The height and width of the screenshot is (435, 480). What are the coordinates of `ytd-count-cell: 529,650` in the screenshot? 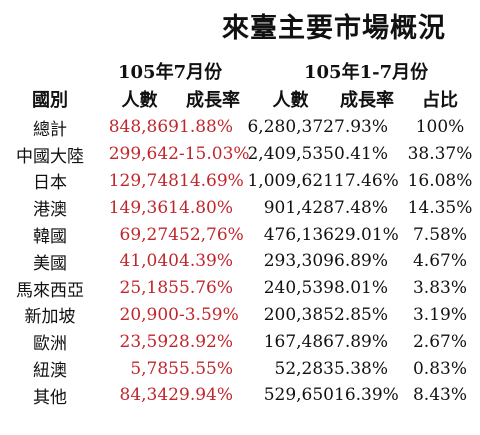 It's located at (298, 395).